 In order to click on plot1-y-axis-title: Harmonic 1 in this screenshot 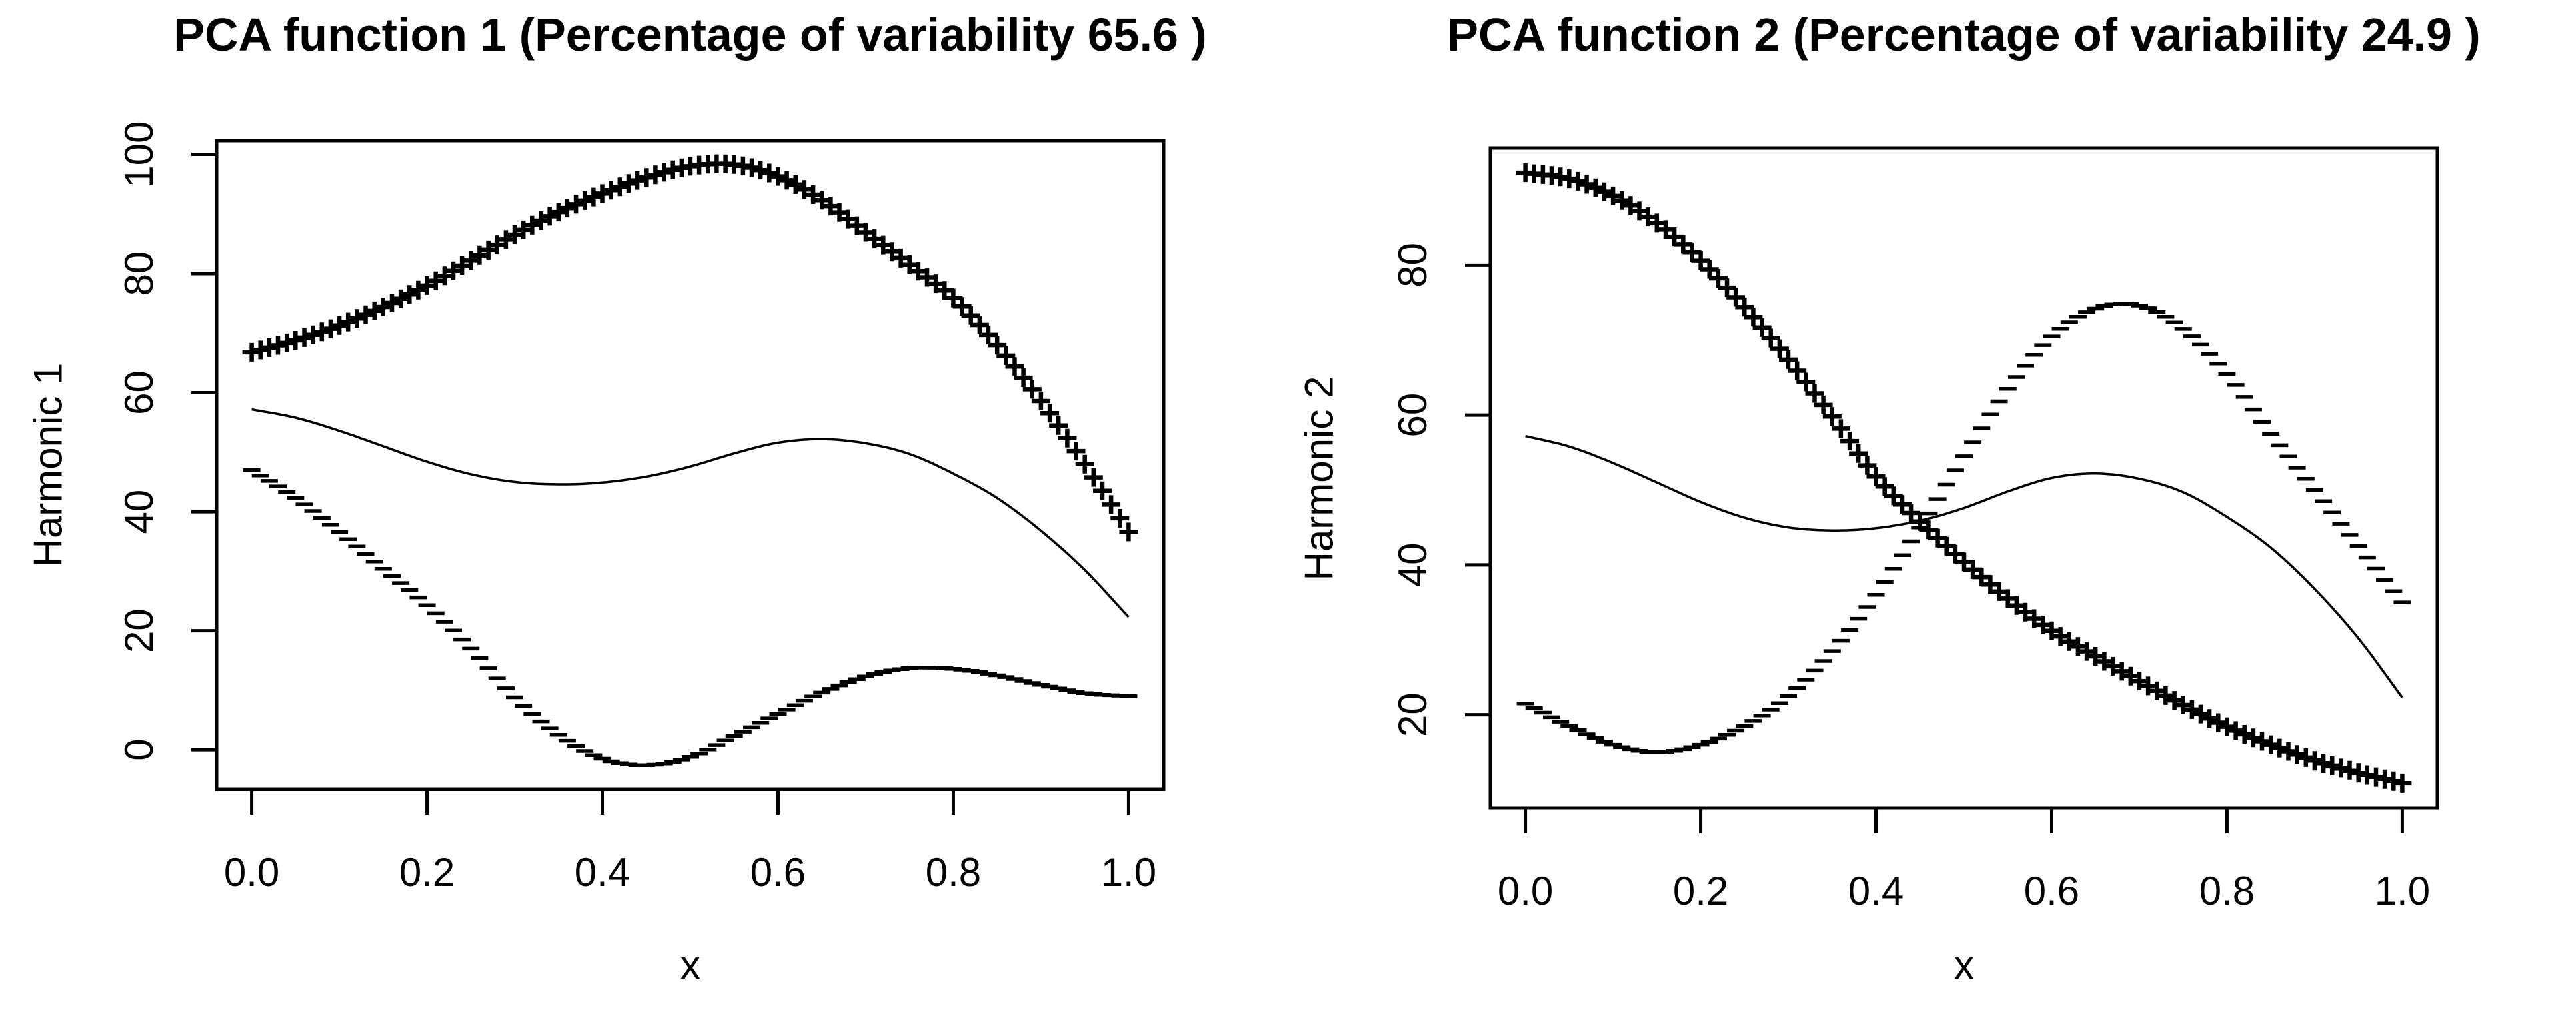, I will do `click(48, 465)`.